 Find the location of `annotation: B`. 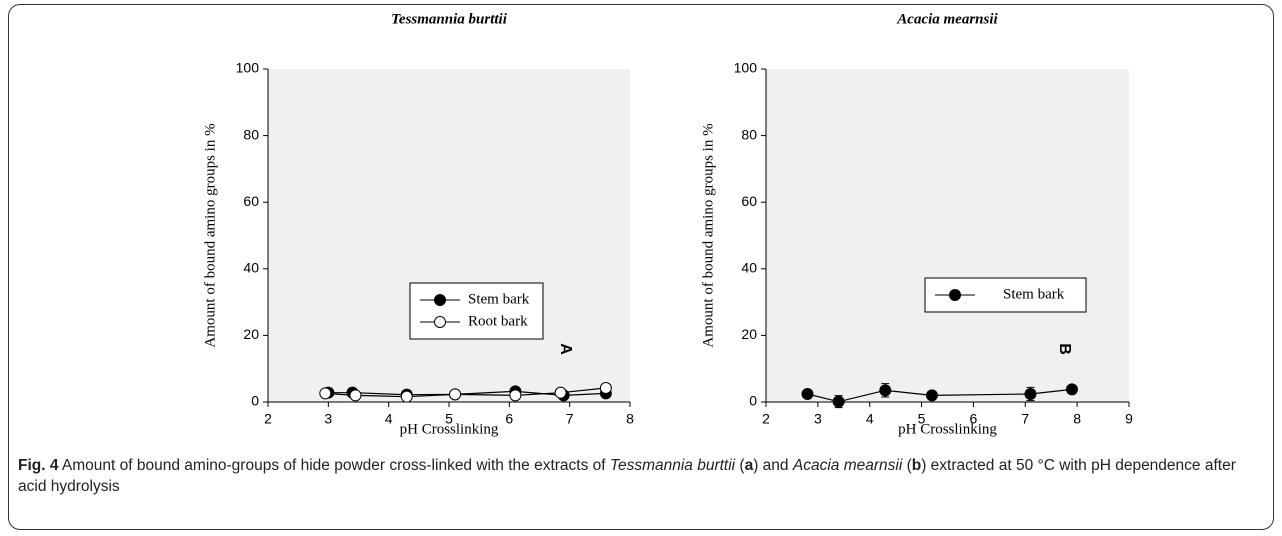

annotation: B is located at coordinates (1064, 349).